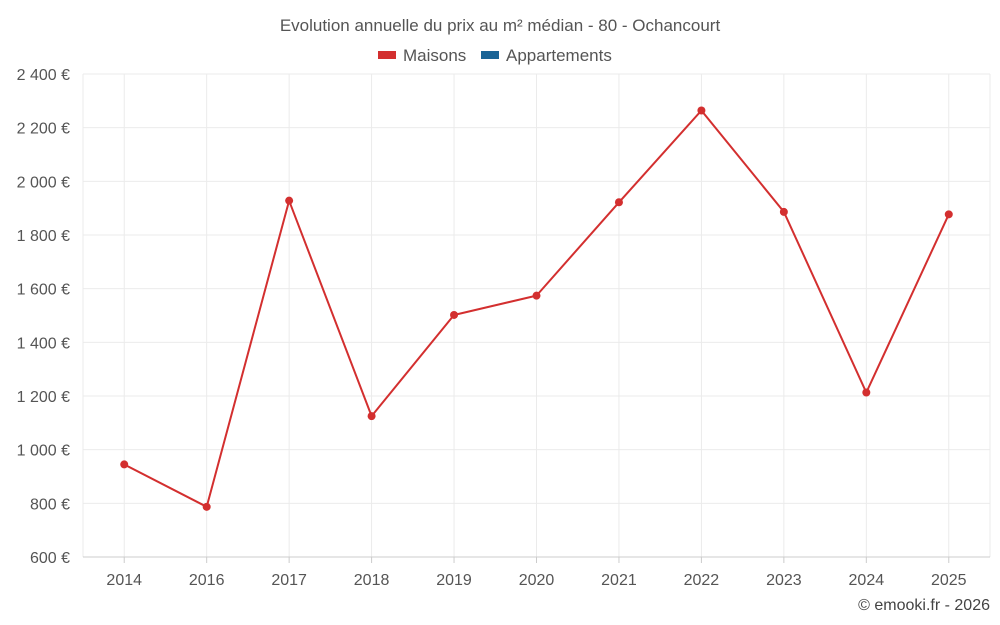  Describe the element at coordinates (537, 580) in the screenshot. I see `x-tick-label: 2020` at that location.